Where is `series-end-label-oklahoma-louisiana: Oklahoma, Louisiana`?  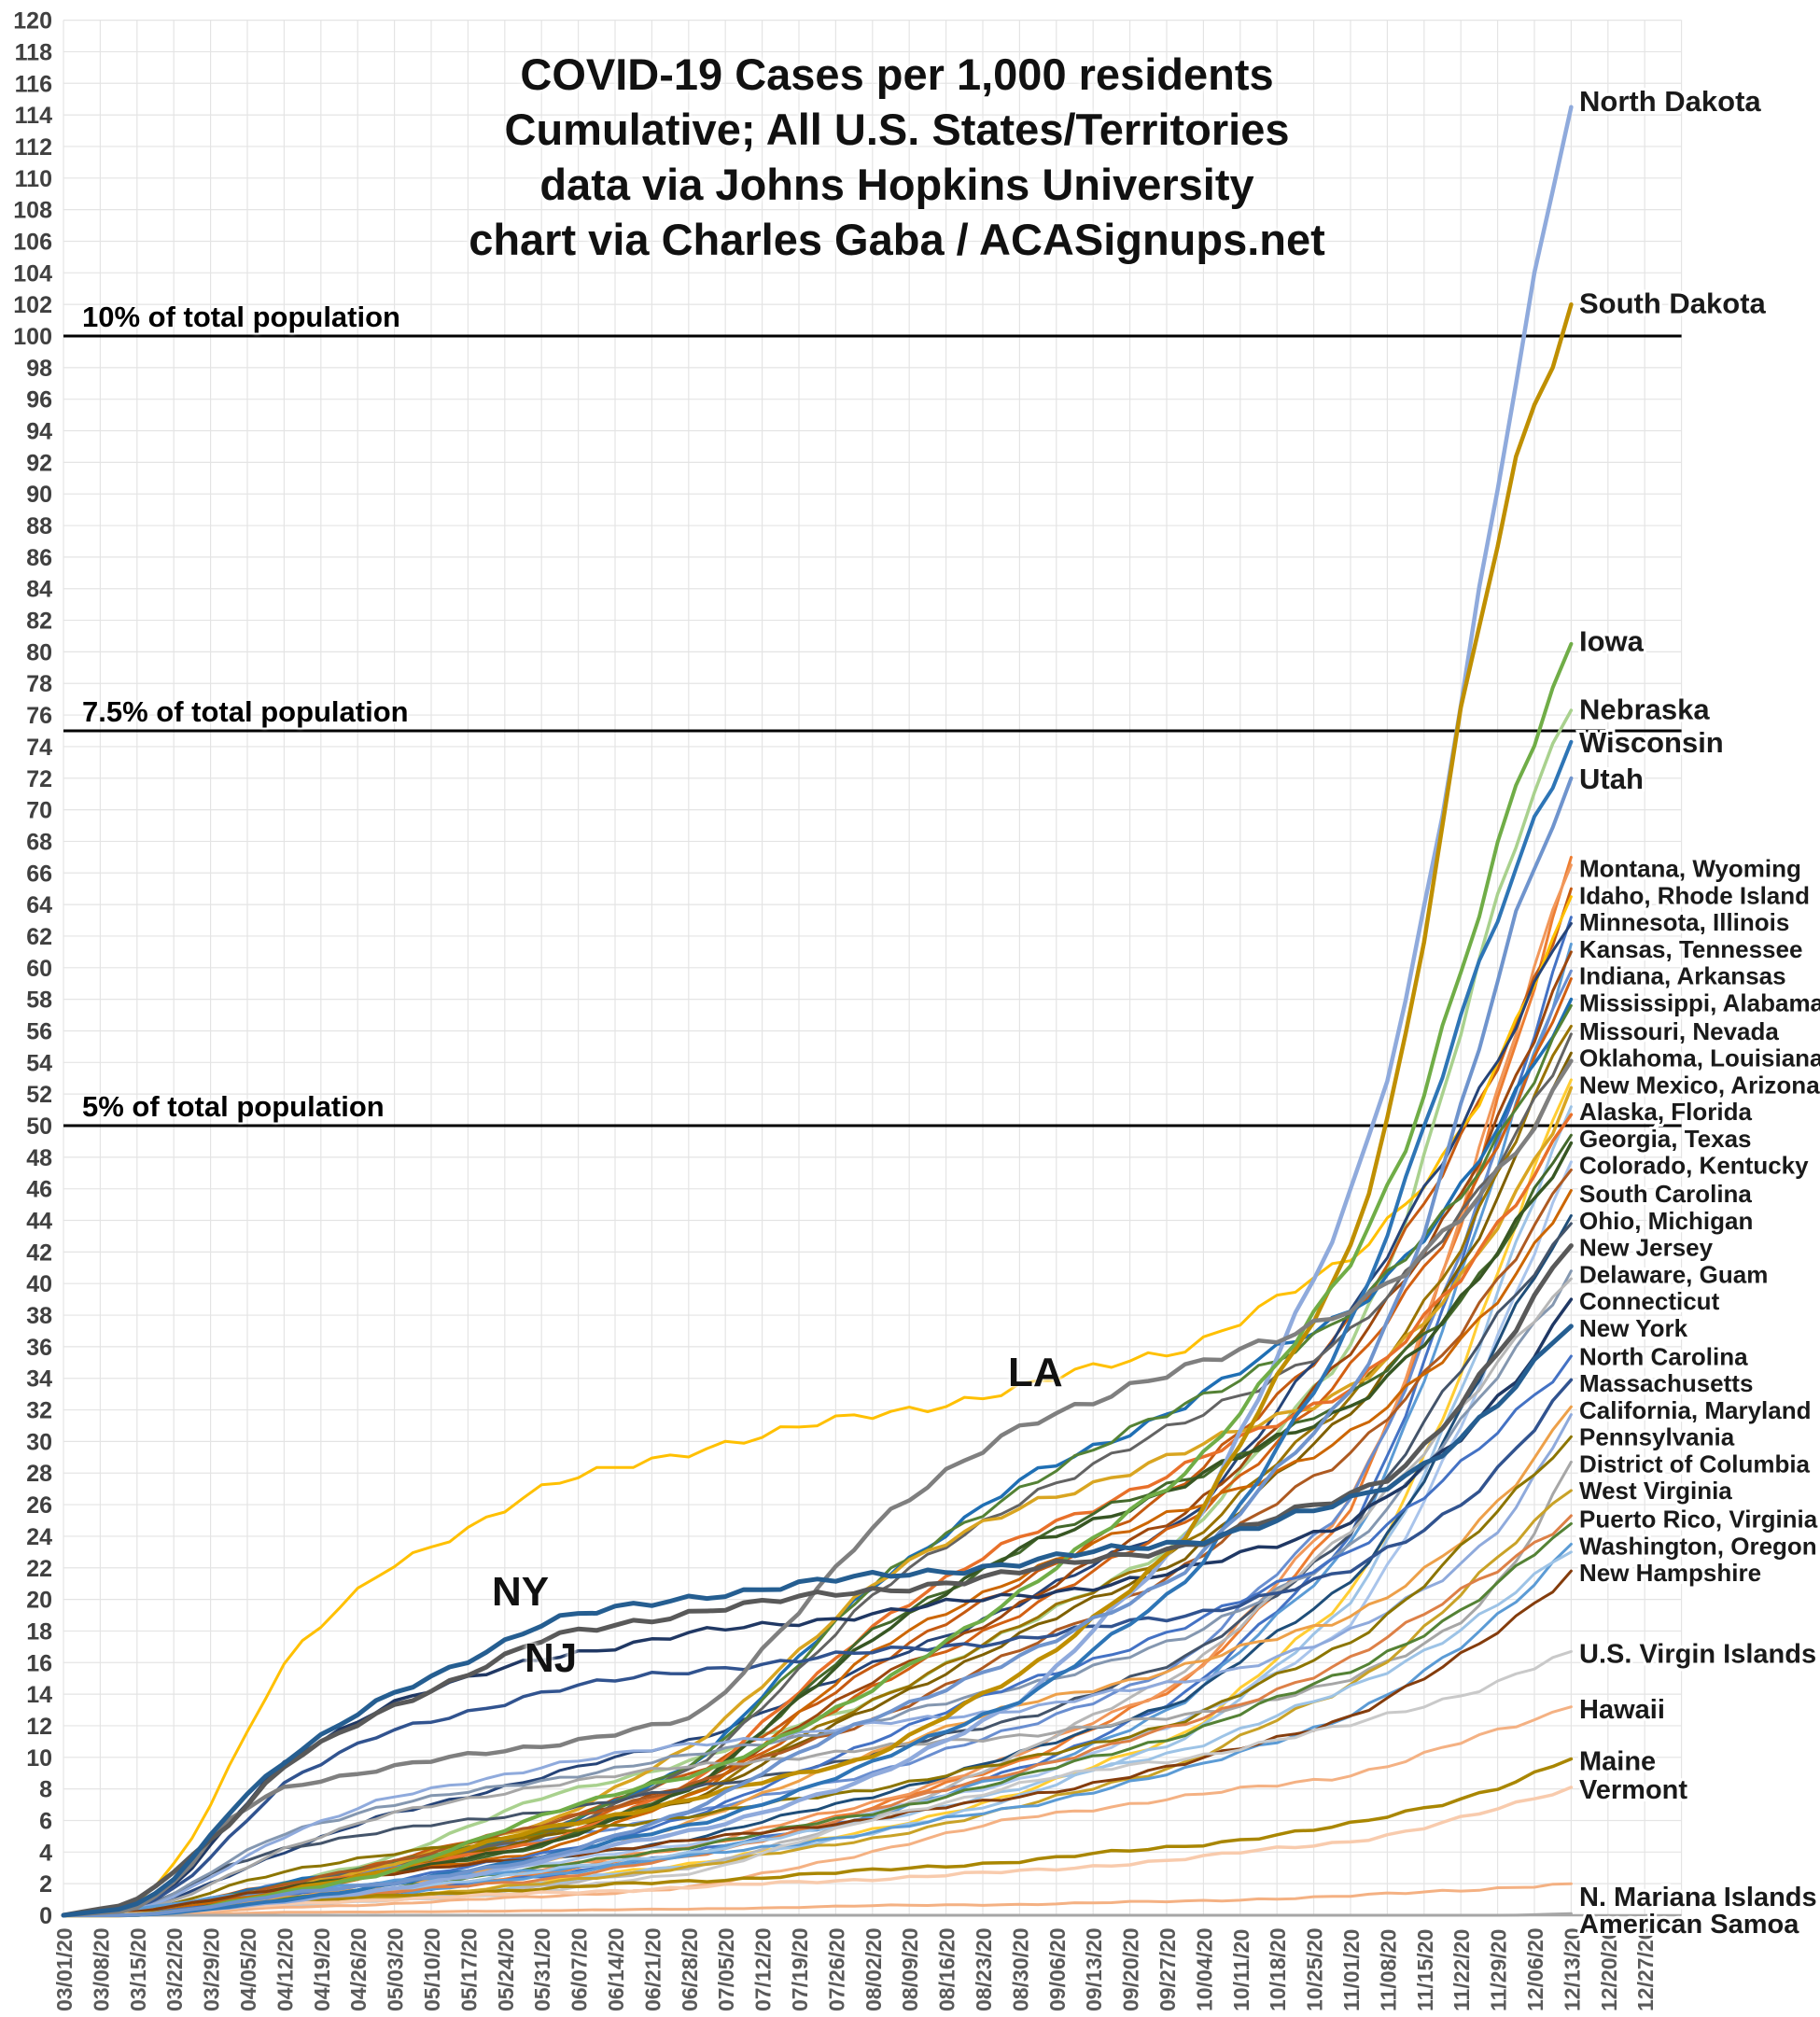
series-end-label-oklahoma-louisiana: Oklahoma, Louisiana is located at coordinates (1699, 1058).